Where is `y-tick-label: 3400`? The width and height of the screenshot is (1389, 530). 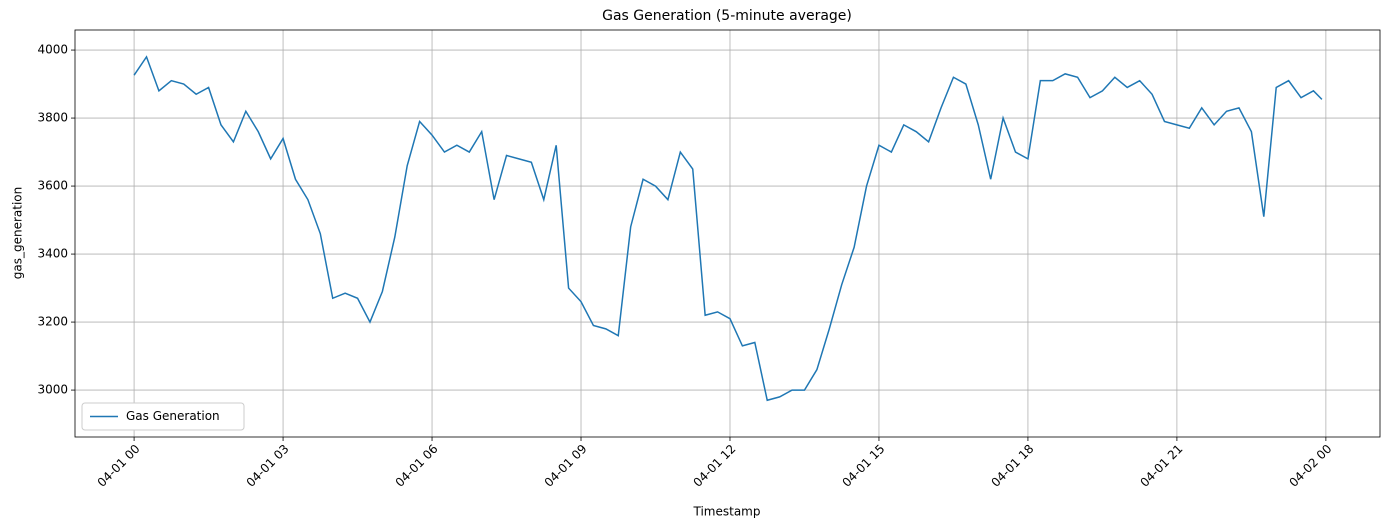
y-tick-label: 3400 is located at coordinates (52, 254).